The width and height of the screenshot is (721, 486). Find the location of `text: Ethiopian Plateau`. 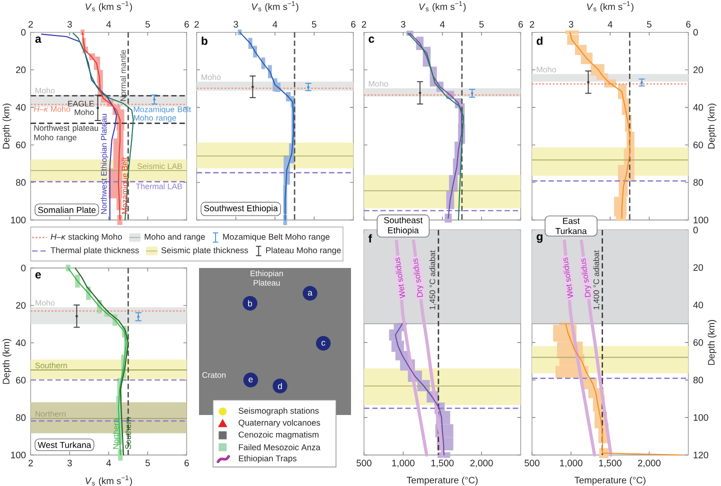

text: Ethiopian Plateau is located at coordinates (266, 278).